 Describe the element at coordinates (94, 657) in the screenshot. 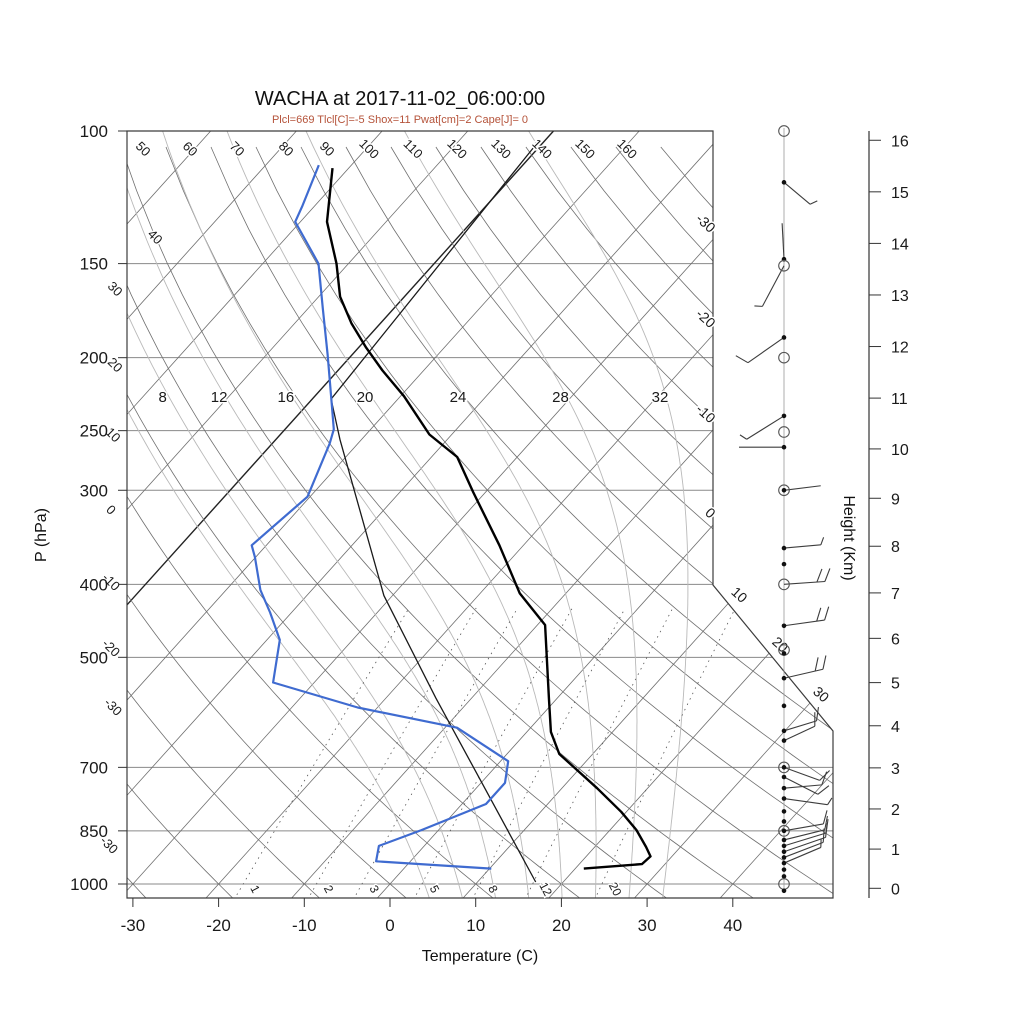

I see `svg-text: 500` at that location.